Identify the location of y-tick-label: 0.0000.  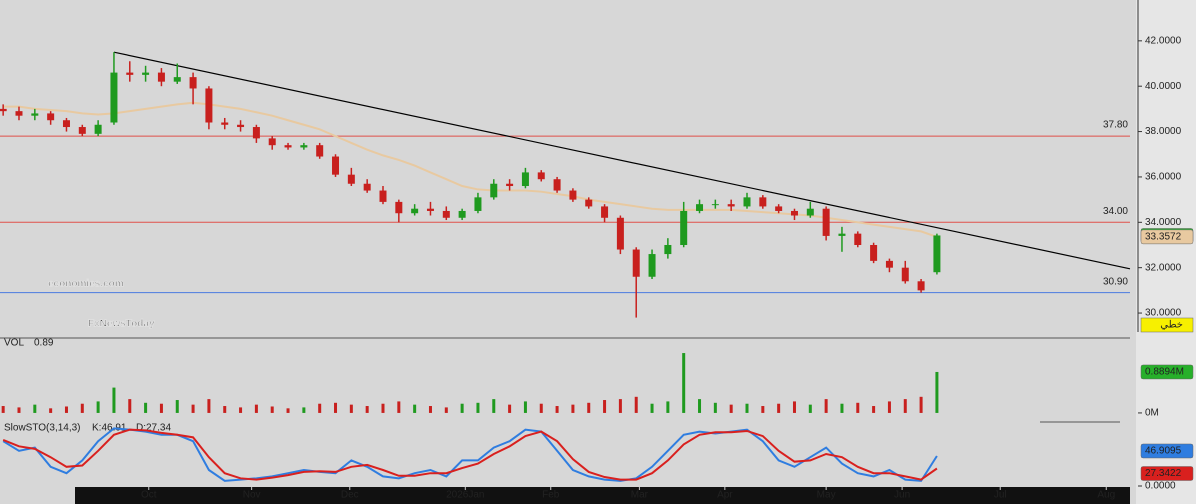
(1160, 486).